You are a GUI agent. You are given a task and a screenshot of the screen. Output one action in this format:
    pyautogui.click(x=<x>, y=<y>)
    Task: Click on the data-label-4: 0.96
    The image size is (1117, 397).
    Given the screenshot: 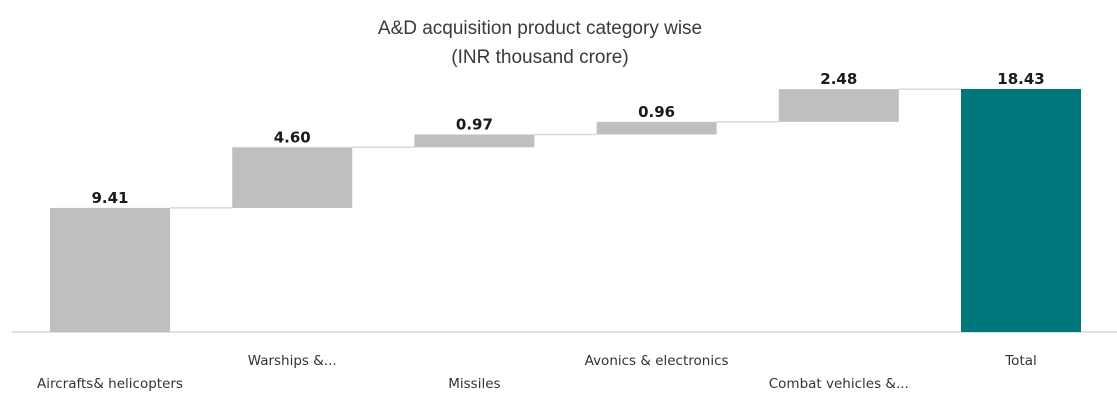 What is the action you would take?
    pyautogui.click(x=656, y=112)
    